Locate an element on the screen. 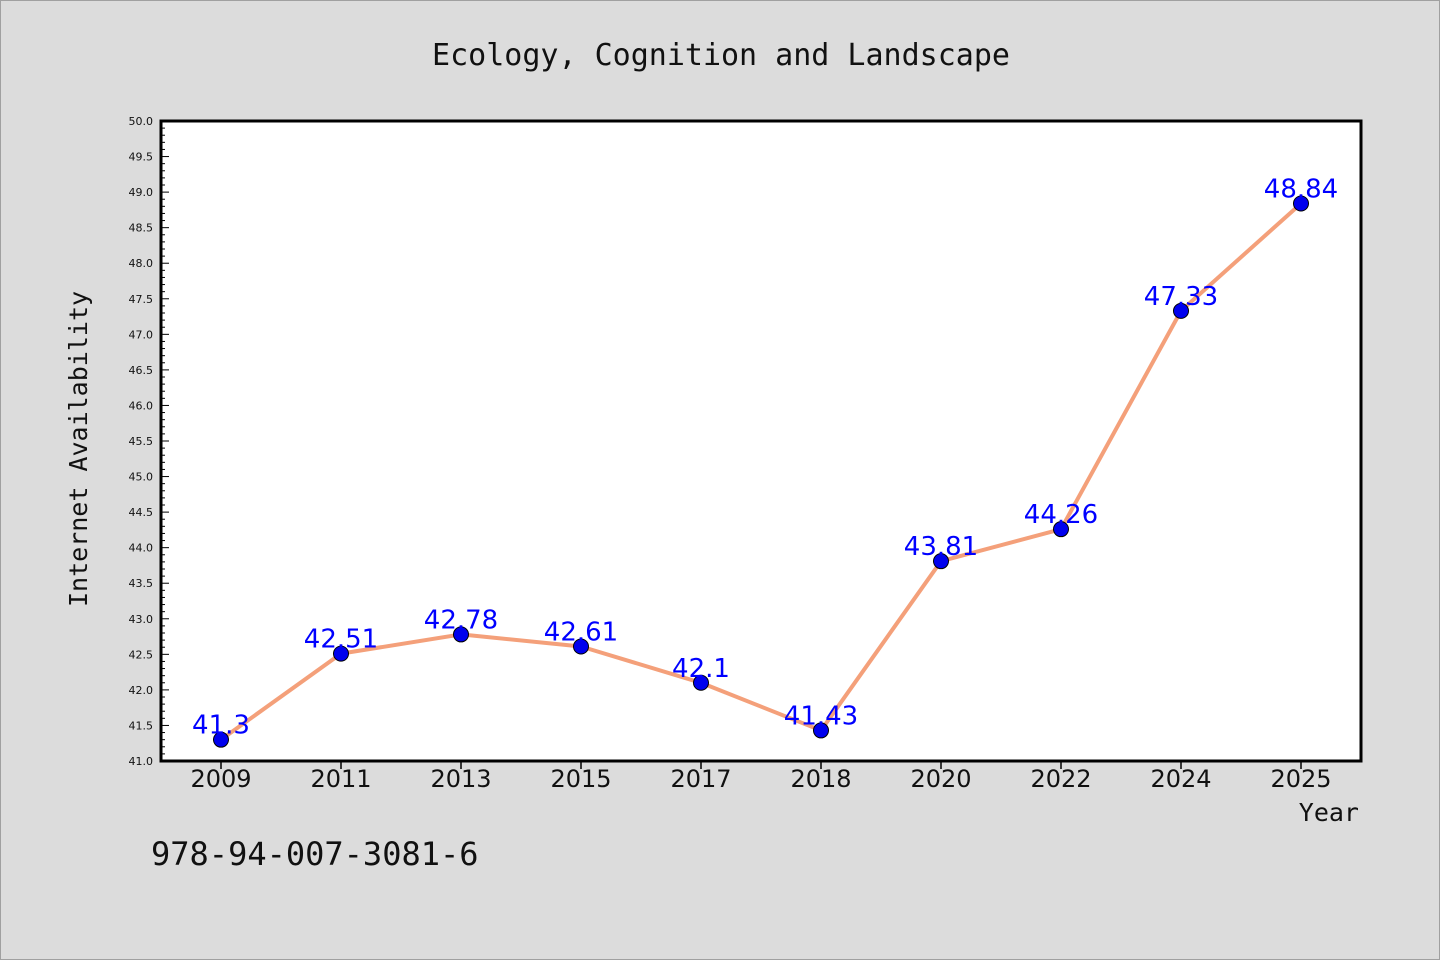 The image size is (1440, 960). data-label: 44.26 is located at coordinates (1061, 515).